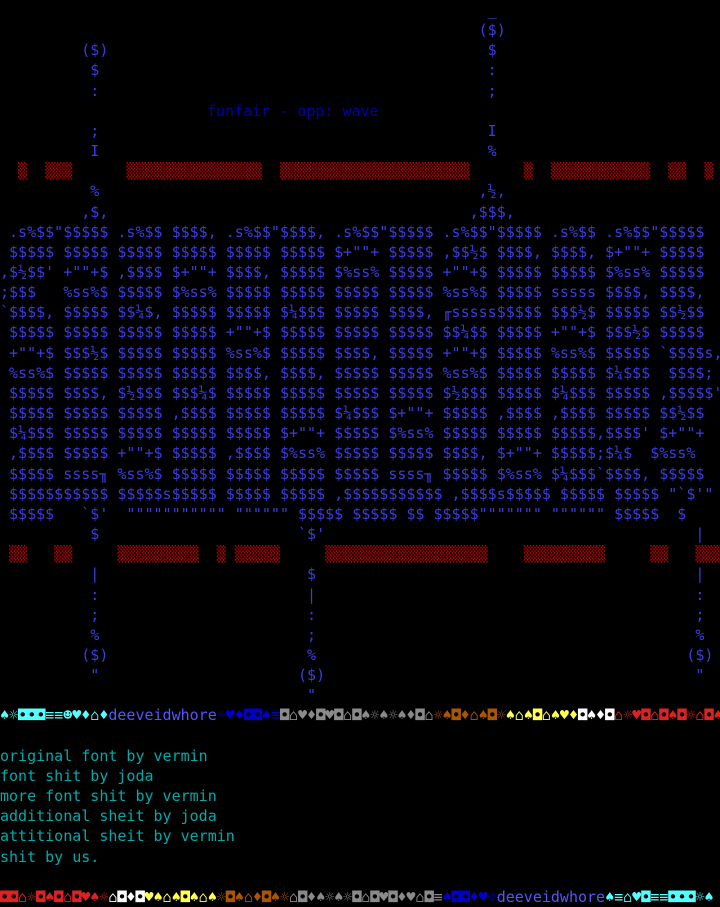 The height and width of the screenshot is (907, 720). What do you see at coordinates (356, 715) in the screenshot?
I see `strip-segment: ◘⌂♥♦◘♥◘⌂◘♠☼♠☼♠♦◘⌂` at bounding box center [356, 715].